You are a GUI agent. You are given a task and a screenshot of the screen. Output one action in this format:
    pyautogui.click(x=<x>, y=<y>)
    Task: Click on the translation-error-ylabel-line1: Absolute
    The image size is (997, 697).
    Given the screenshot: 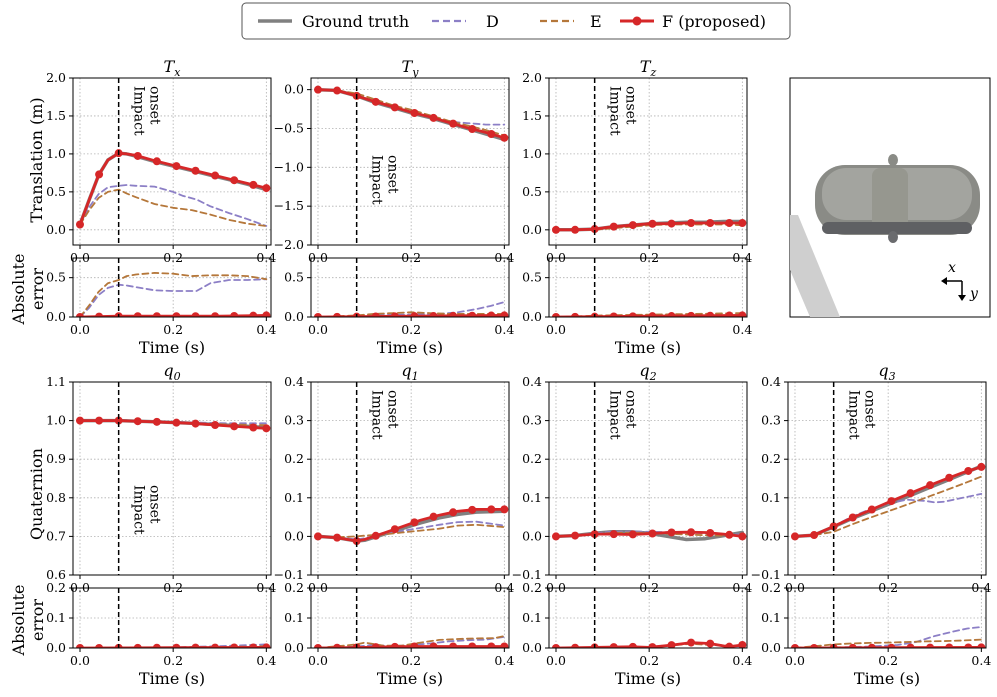 What is the action you would take?
    pyautogui.click(x=18, y=290)
    